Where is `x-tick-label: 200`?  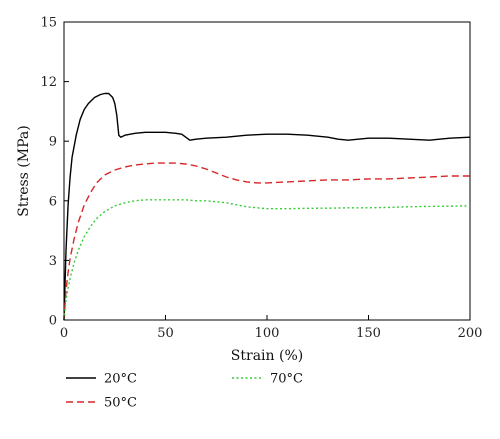 x-tick-label: 200 is located at coordinates (470, 333).